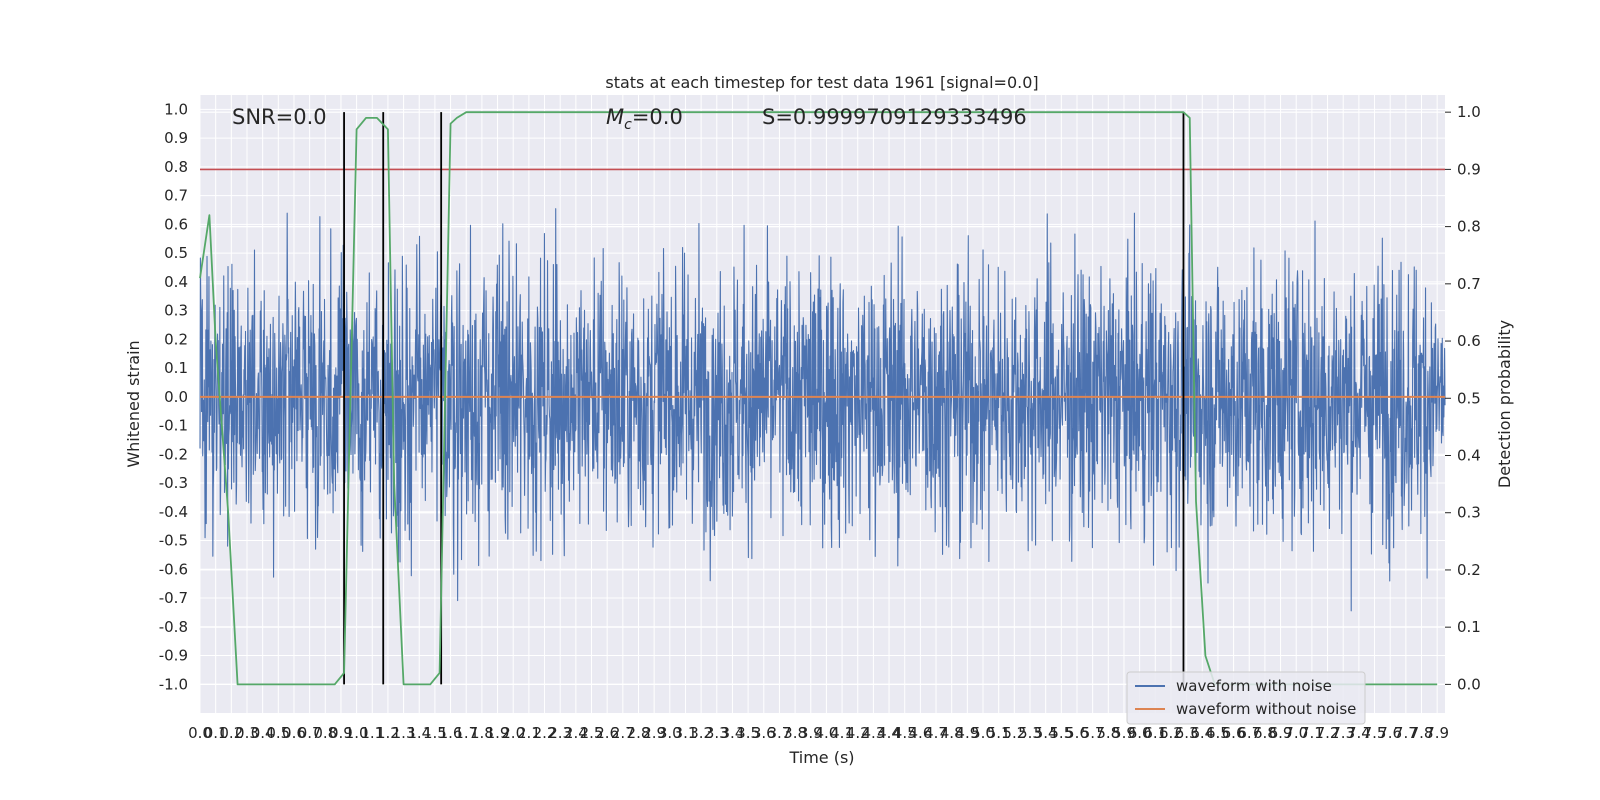 Image resolution: width=1600 pixels, height=800 pixels. I want to click on x-tick-label: 7.3, so click(1343, 733).